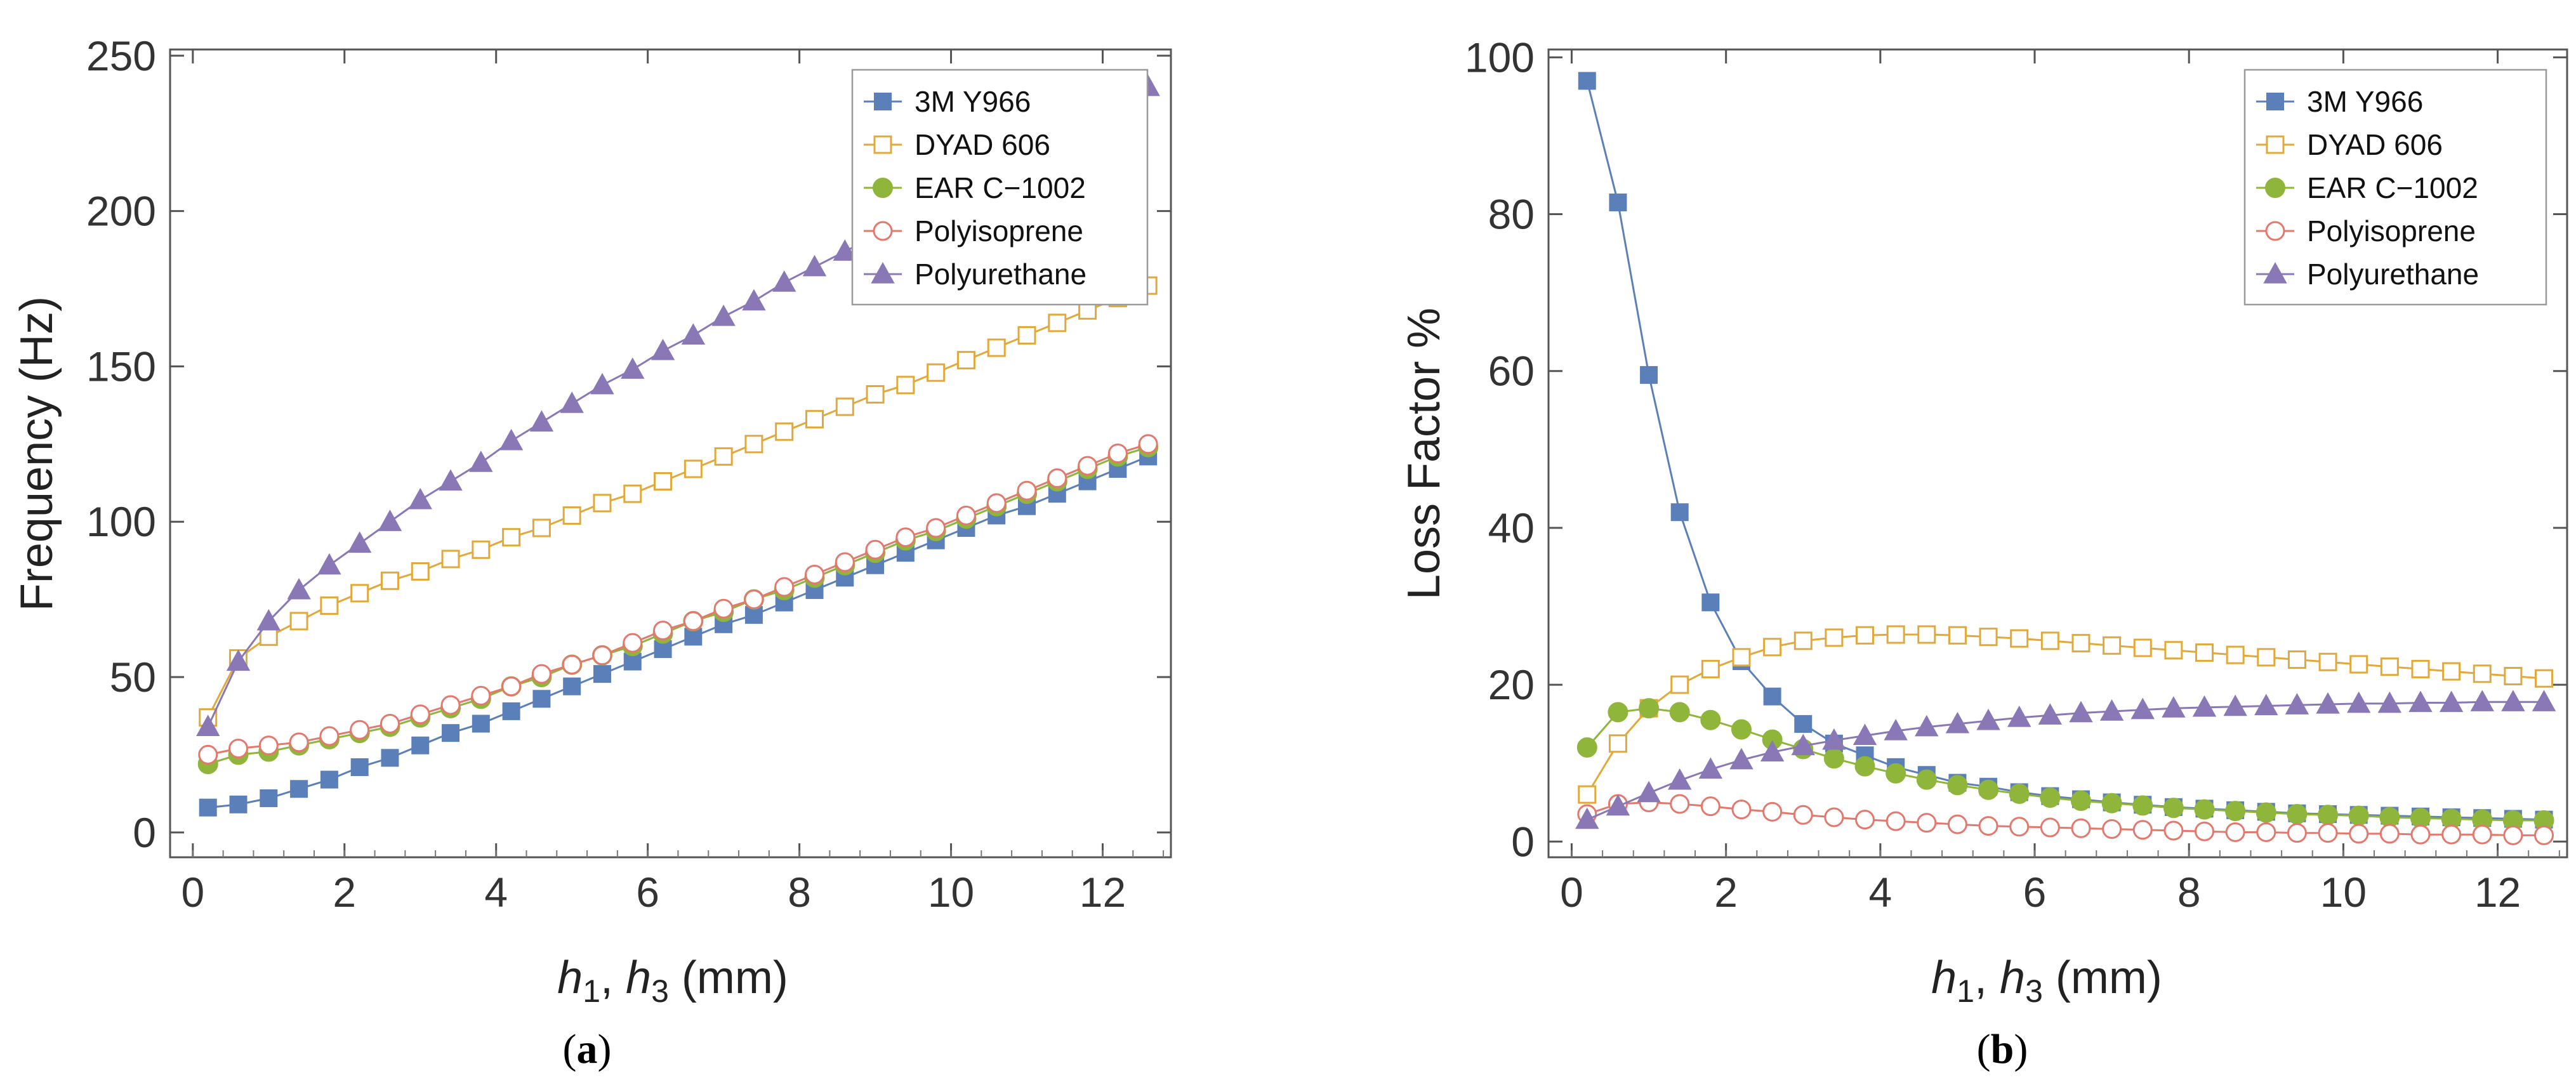  I want to click on y-tick-label: 20, so click(1511, 684).